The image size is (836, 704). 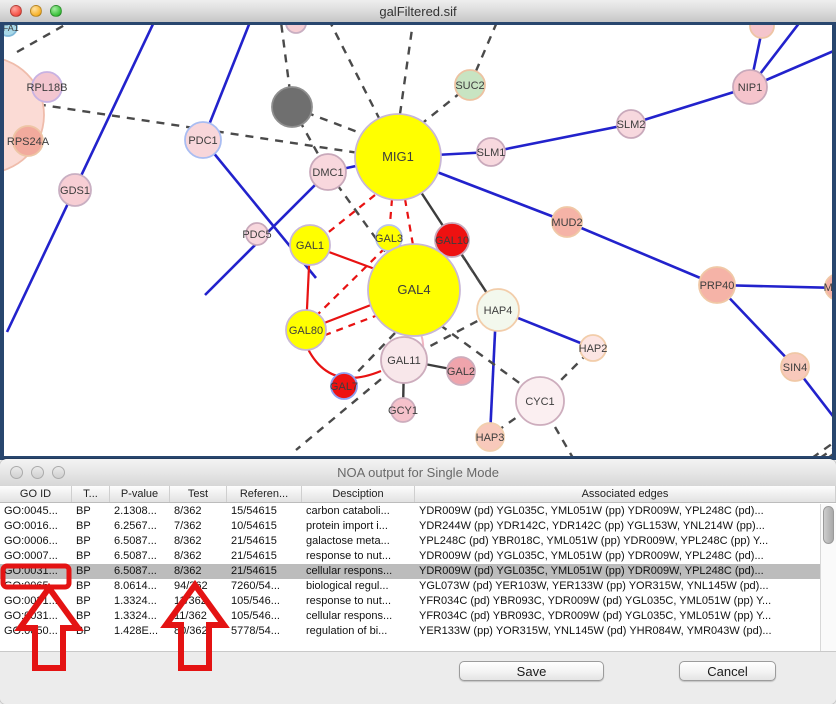 What do you see at coordinates (727, 671) in the screenshot?
I see `cancel-button: Cancel` at bounding box center [727, 671].